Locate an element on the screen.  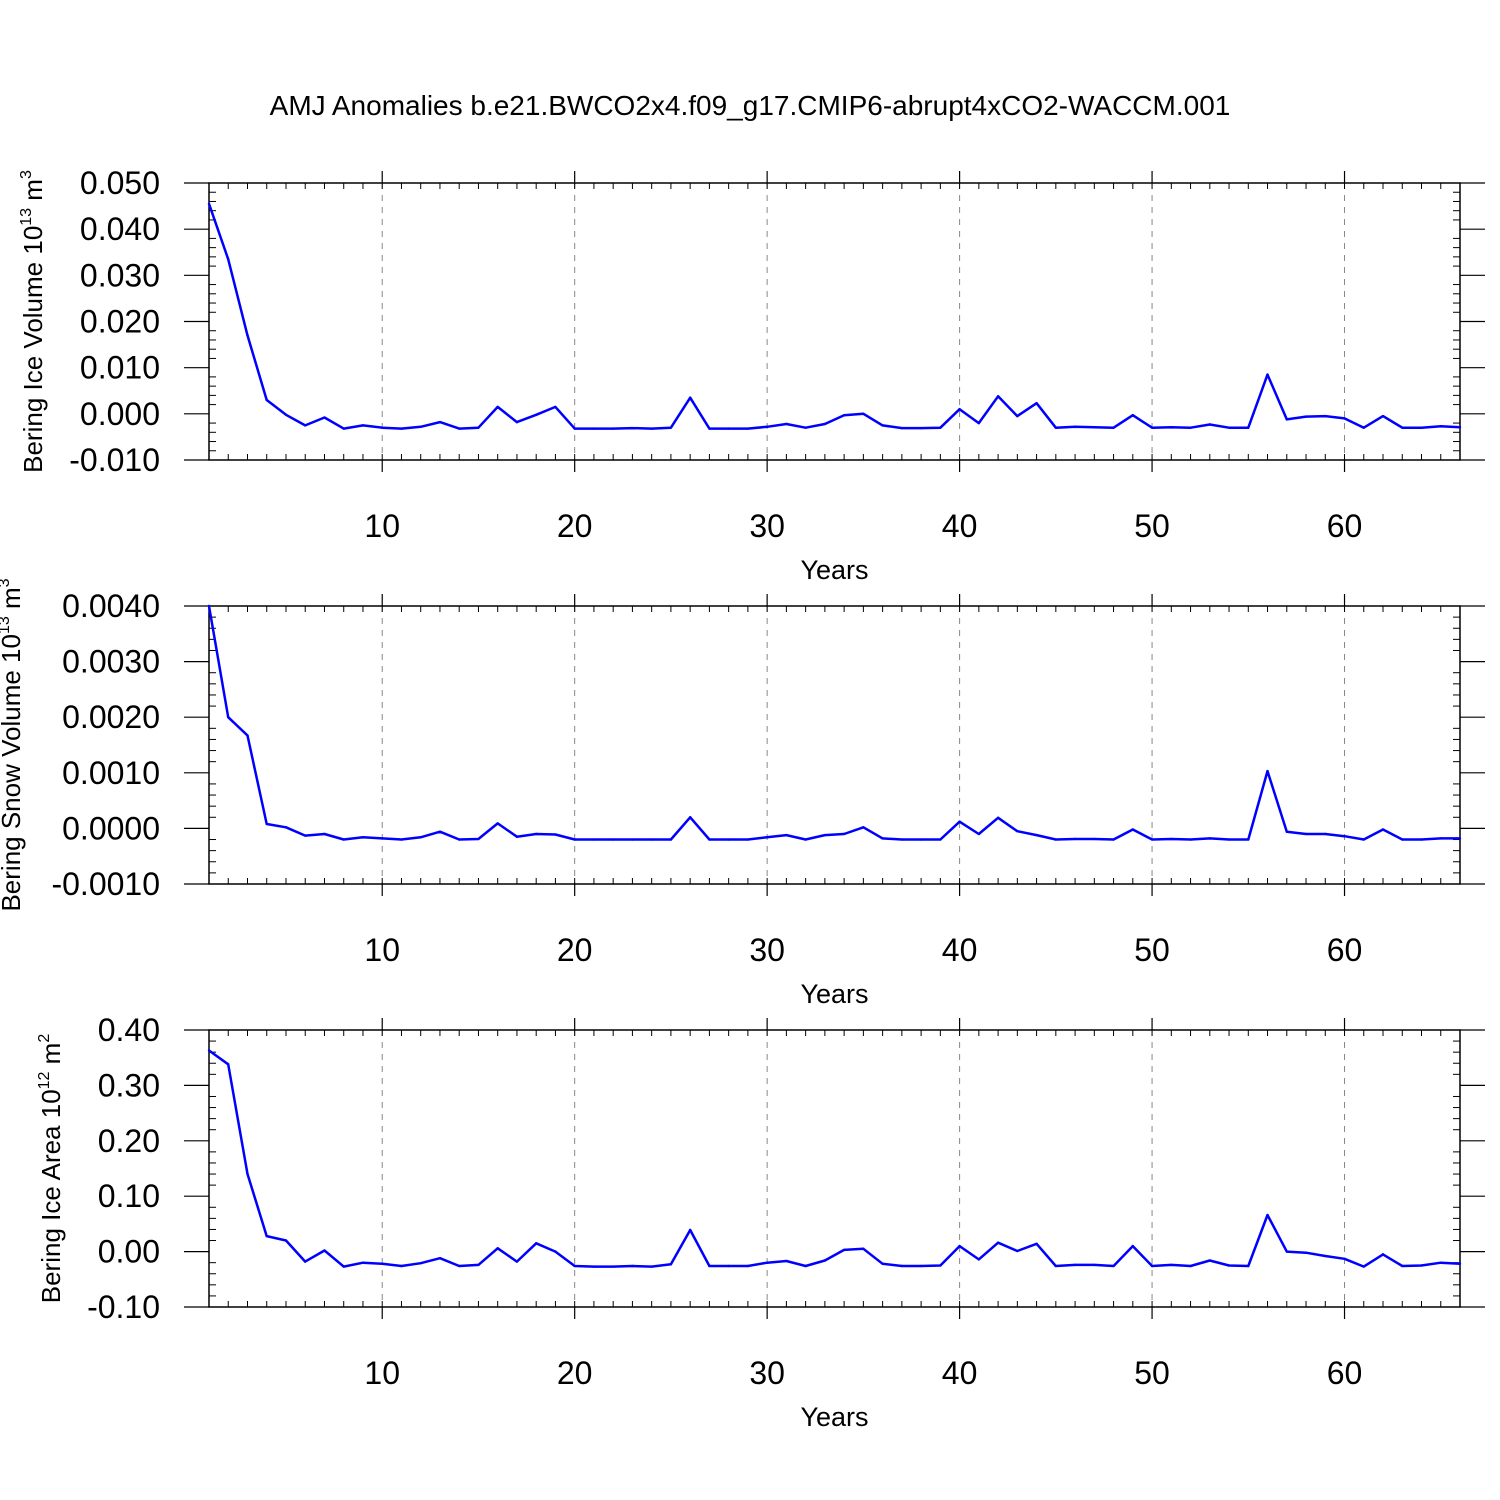
x-tick-label: 40 is located at coordinates (960, 1373).